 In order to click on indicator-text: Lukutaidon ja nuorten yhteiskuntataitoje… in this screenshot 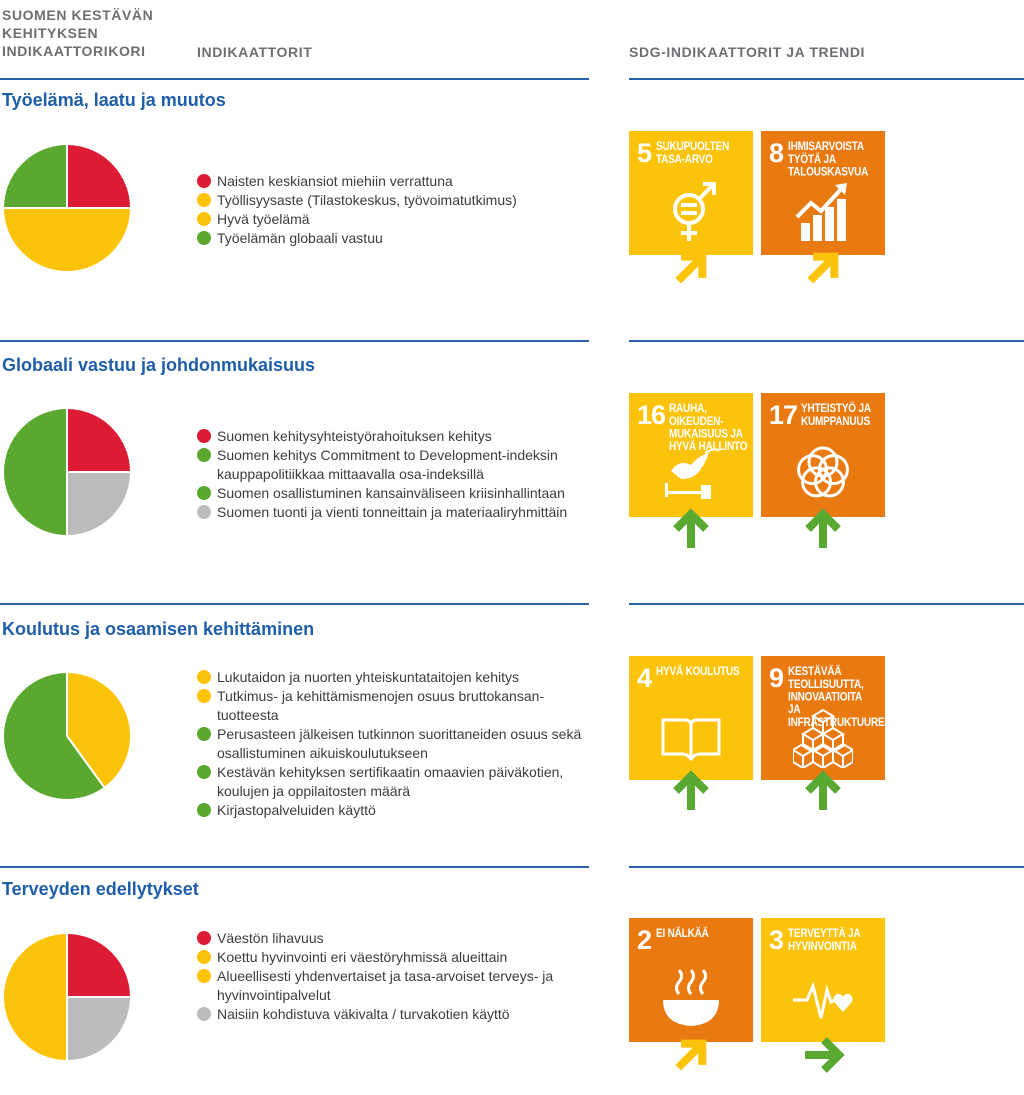, I will do `click(368, 677)`.